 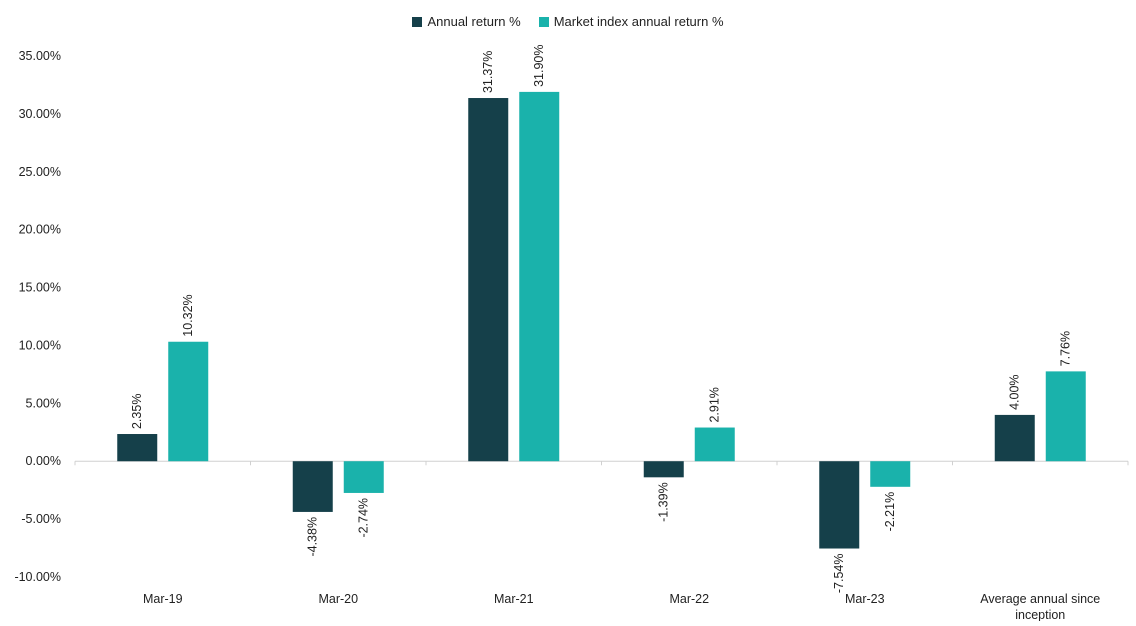 What do you see at coordinates (40, 56) in the screenshot?
I see `y-tick-label: 35.00%` at bounding box center [40, 56].